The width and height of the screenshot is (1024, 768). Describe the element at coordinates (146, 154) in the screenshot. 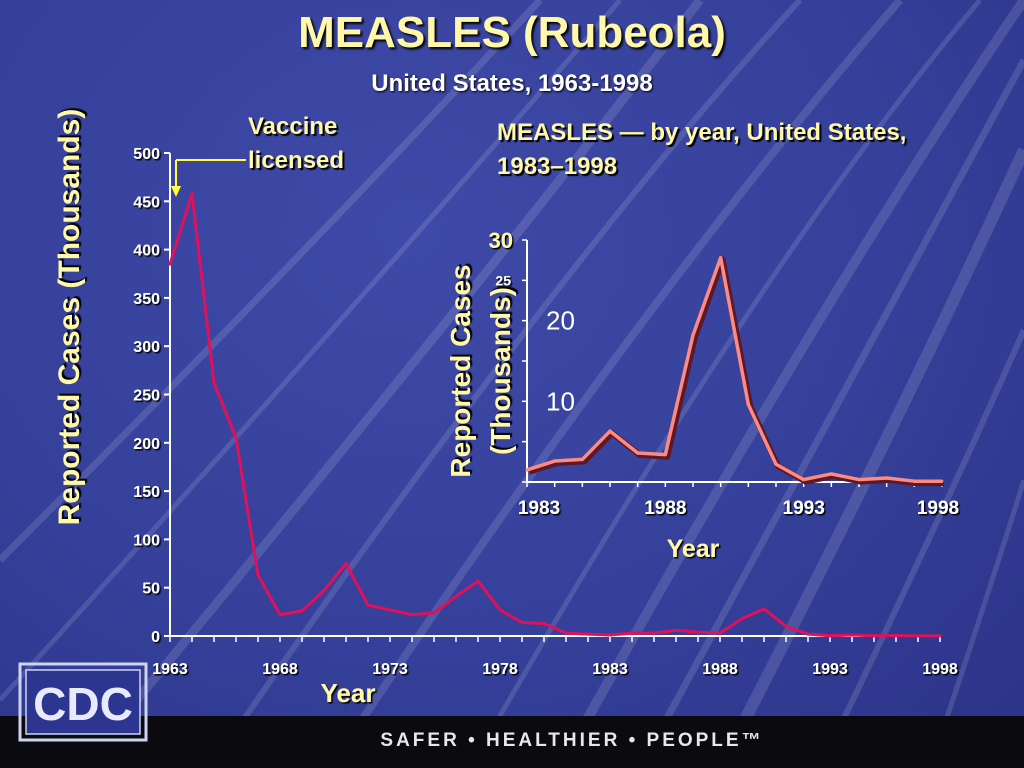

I see `main-y-tick-label: 500` at that location.